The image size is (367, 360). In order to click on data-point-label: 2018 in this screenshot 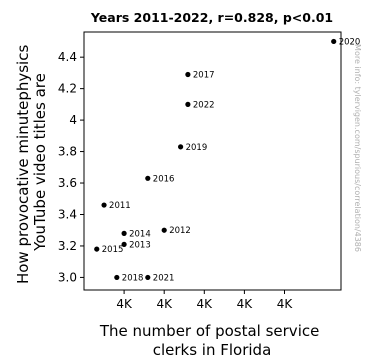, I will do `click(133, 278)`.